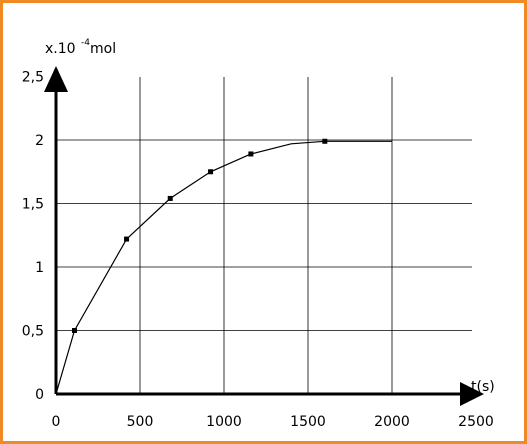  What do you see at coordinates (224, 422) in the screenshot?
I see `x-tick-label-1000: 1000` at bounding box center [224, 422].